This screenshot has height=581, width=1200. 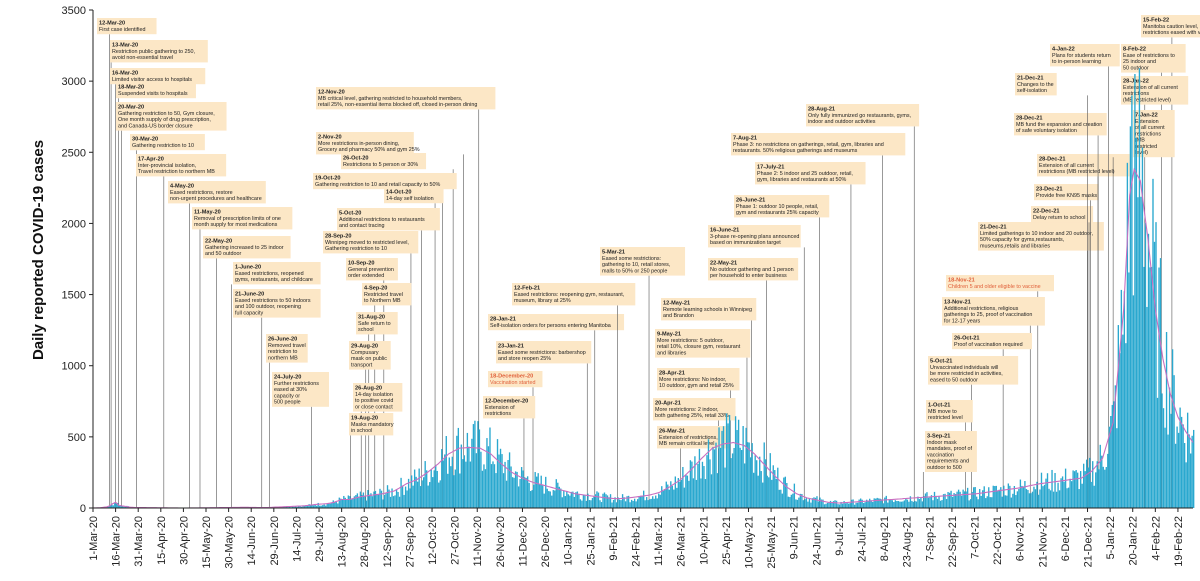 I want to click on x-tick-label: 24-Jul-21, so click(x=862, y=539).